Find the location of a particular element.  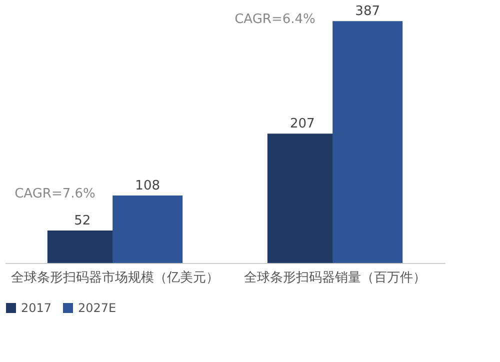

x-tick-label: 全球条形扫码器销量（百万件） is located at coordinates (335, 278).